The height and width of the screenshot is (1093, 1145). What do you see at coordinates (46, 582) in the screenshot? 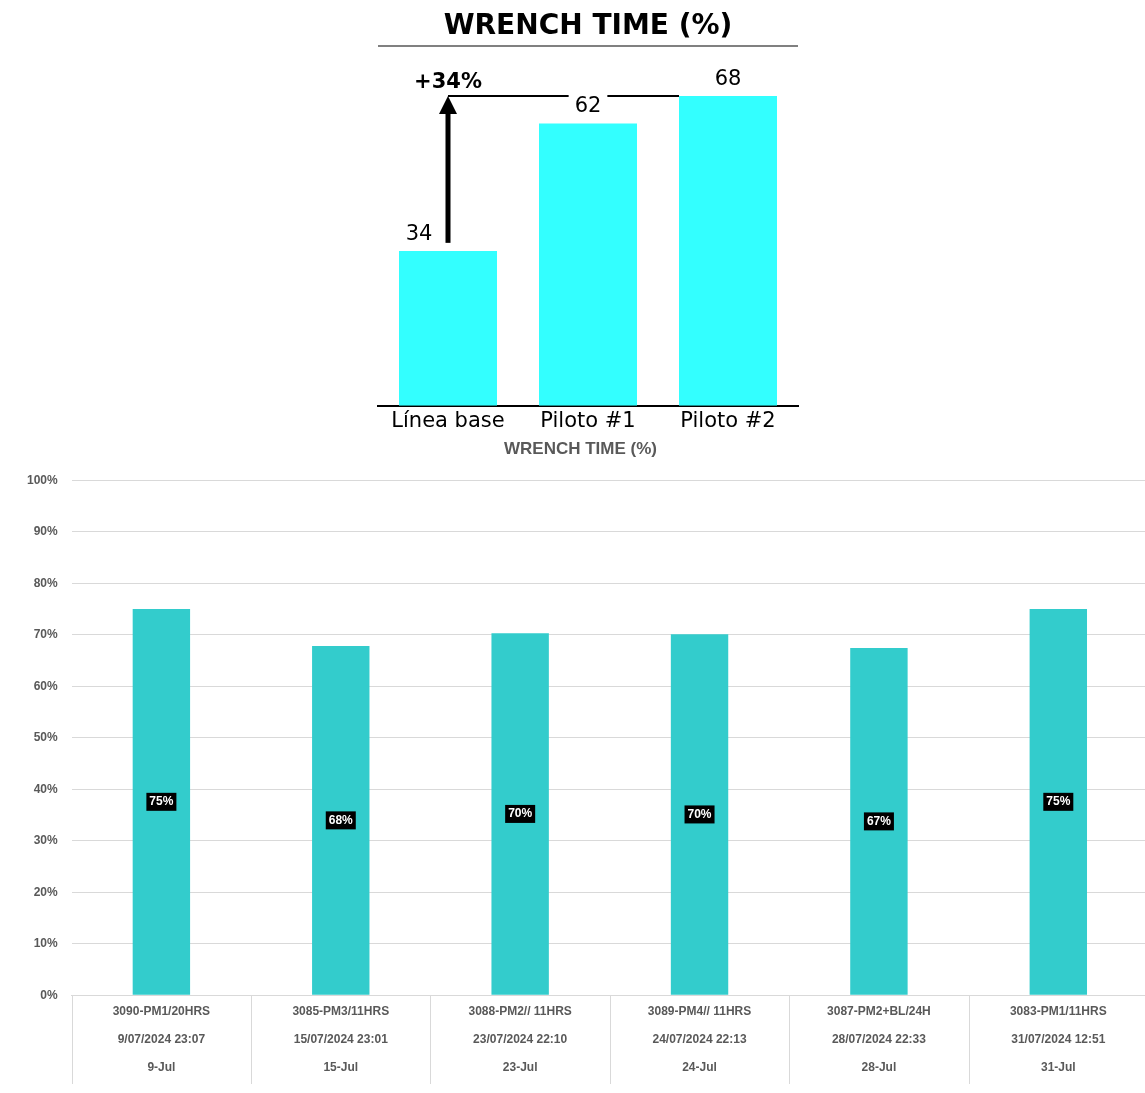
I see `y-tick-label: 80%` at bounding box center [46, 582].